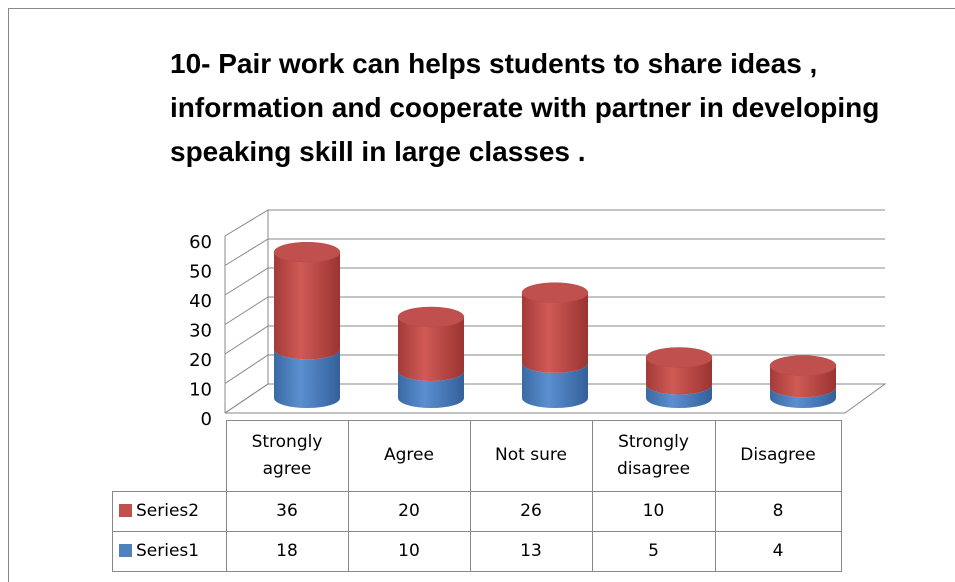 This screenshot has height=582, width=955. I want to click on x-tick-label: Strongly agree, so click(287, 456).